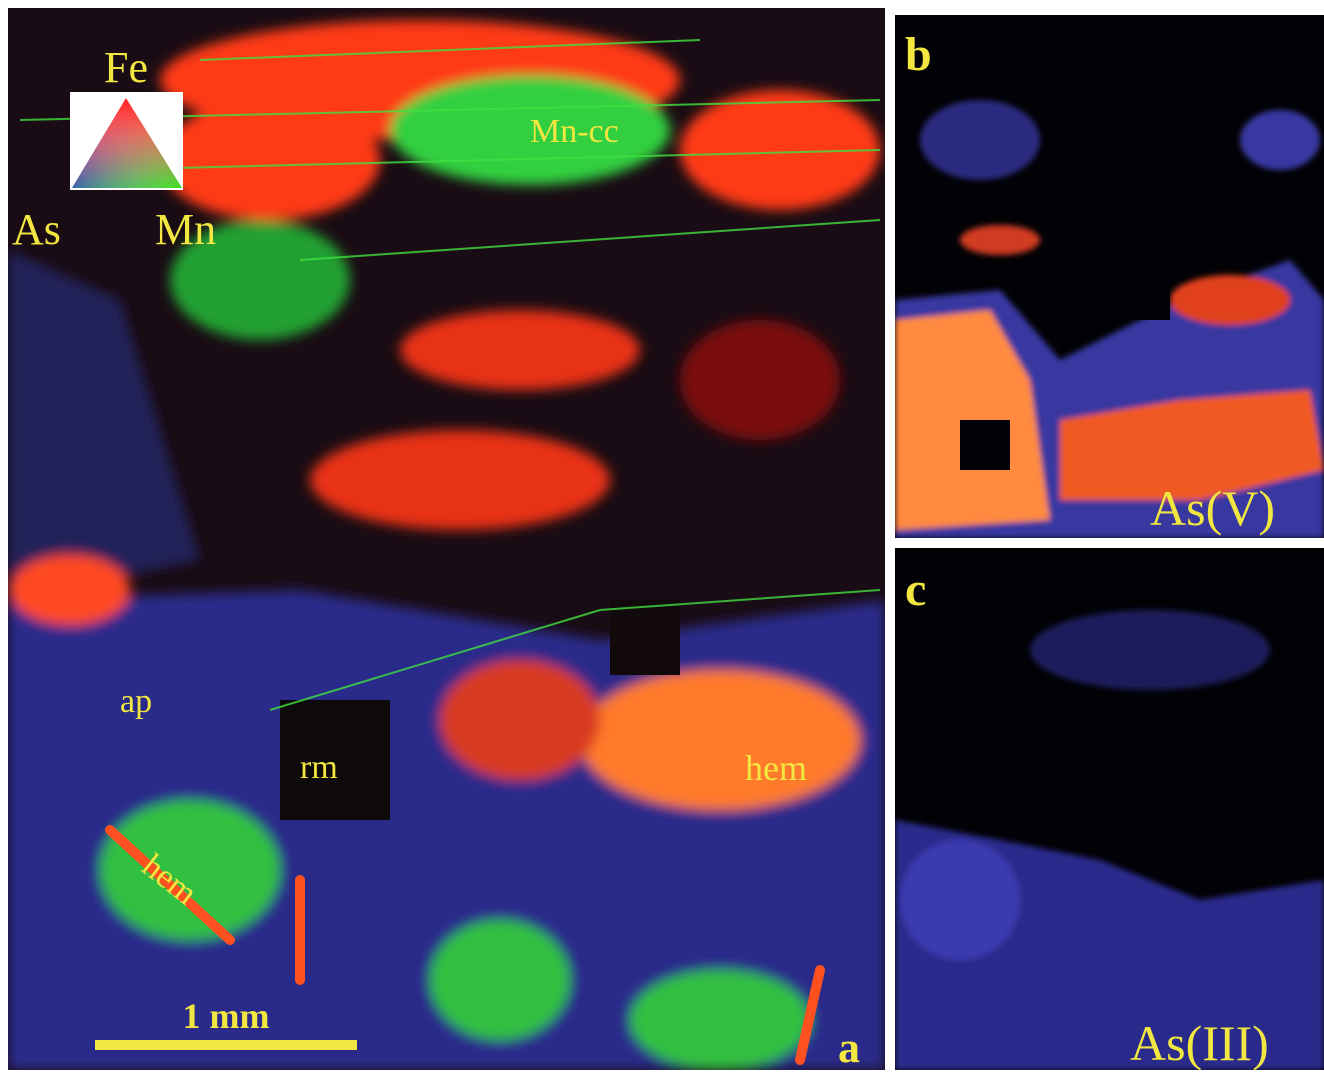 Image resolution: width=1324 pixels, height=1077 pixels. What do you see at coordinates (1199, 1043) in the screenshot?
I see `panel-caption: As(III)` at bounding box center [1199, 1043].